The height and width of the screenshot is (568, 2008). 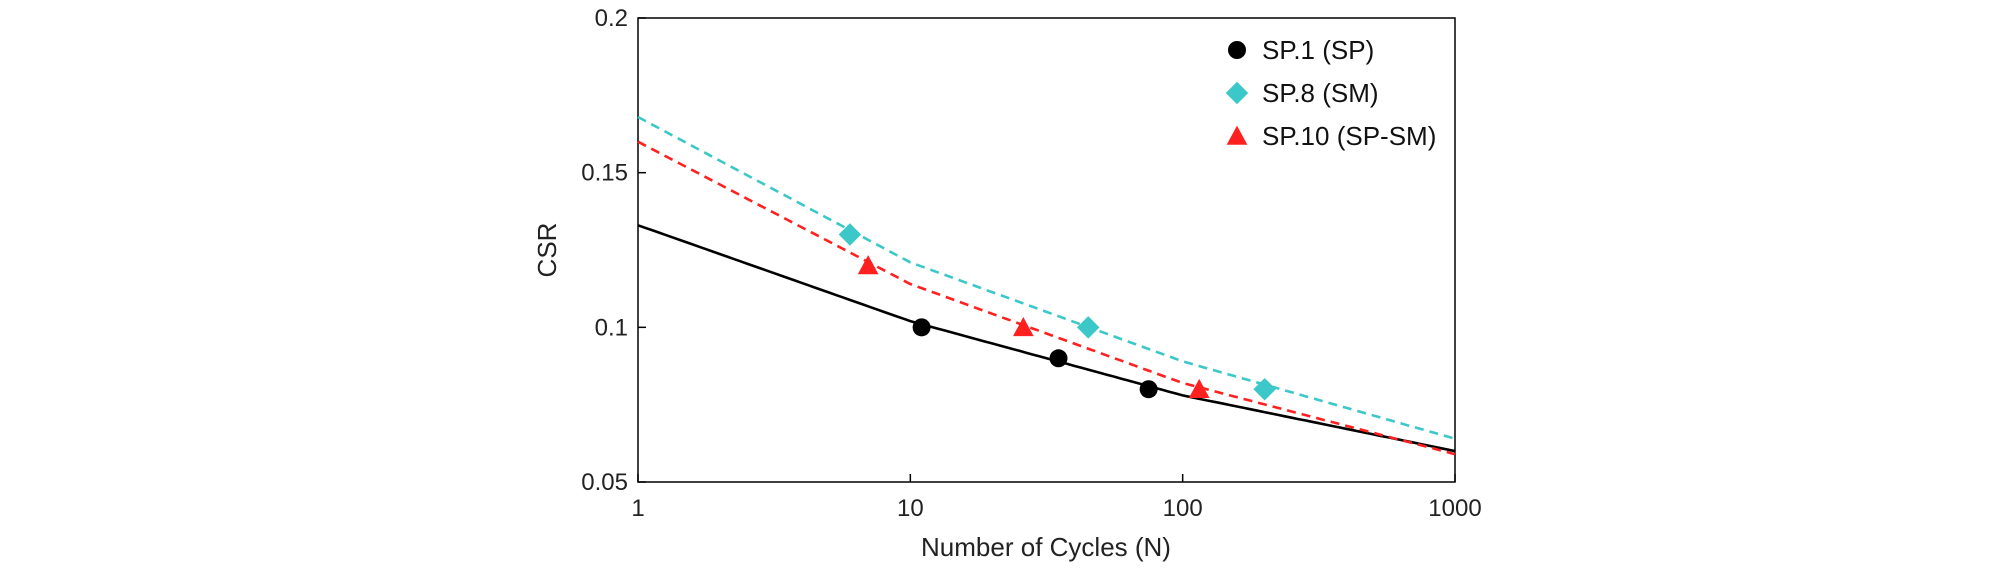 I want to click on legend-marker-sp-10-sp-sm, so click(x=1237, y=135).